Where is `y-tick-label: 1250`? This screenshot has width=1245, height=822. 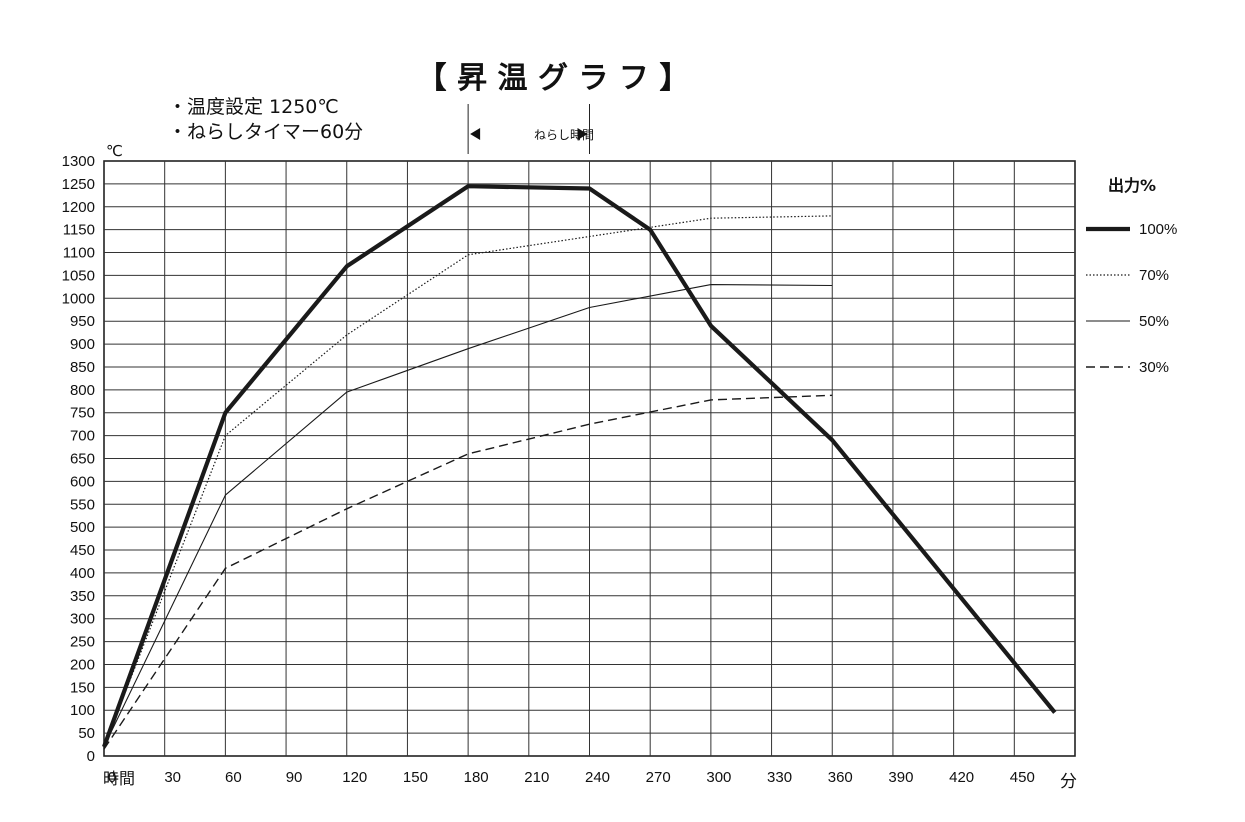
y-tick-label: 1250 is located at coordinates (78, 184).